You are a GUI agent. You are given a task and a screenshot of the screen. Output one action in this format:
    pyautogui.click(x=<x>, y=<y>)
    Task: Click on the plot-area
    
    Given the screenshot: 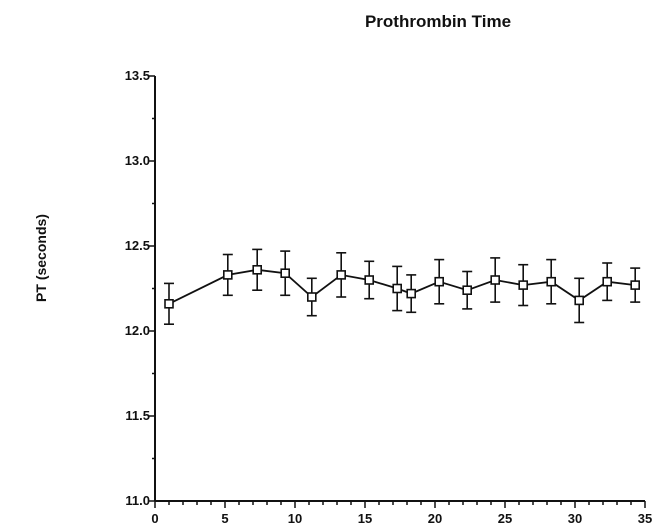 What is the action you would take?
    pyautogui.click(x=402, y=287)
    